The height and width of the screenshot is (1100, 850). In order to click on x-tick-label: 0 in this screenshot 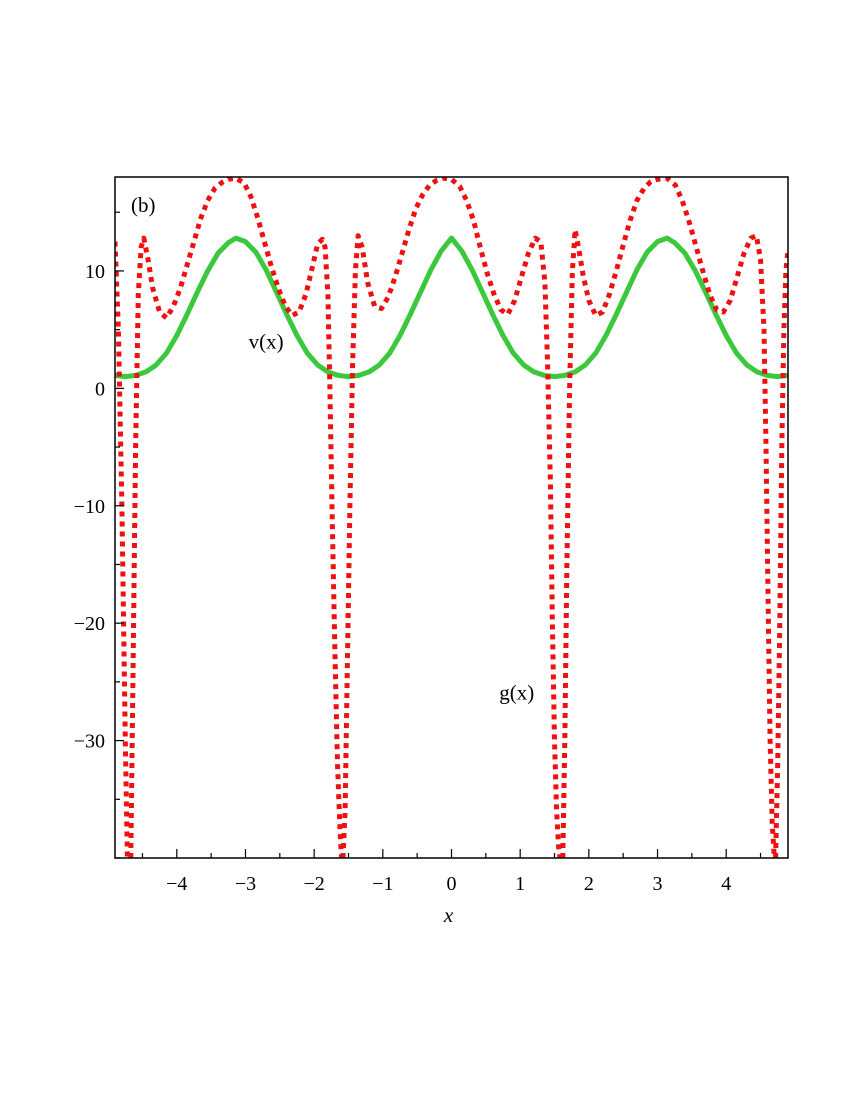, I will do `click(452, 884)`.